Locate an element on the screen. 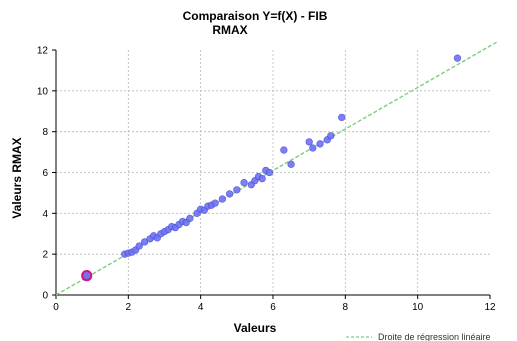 Image resolution: width=517 pixels, height=341 pixels. x-tick-label: 0 is located at coordinates (56, 307).